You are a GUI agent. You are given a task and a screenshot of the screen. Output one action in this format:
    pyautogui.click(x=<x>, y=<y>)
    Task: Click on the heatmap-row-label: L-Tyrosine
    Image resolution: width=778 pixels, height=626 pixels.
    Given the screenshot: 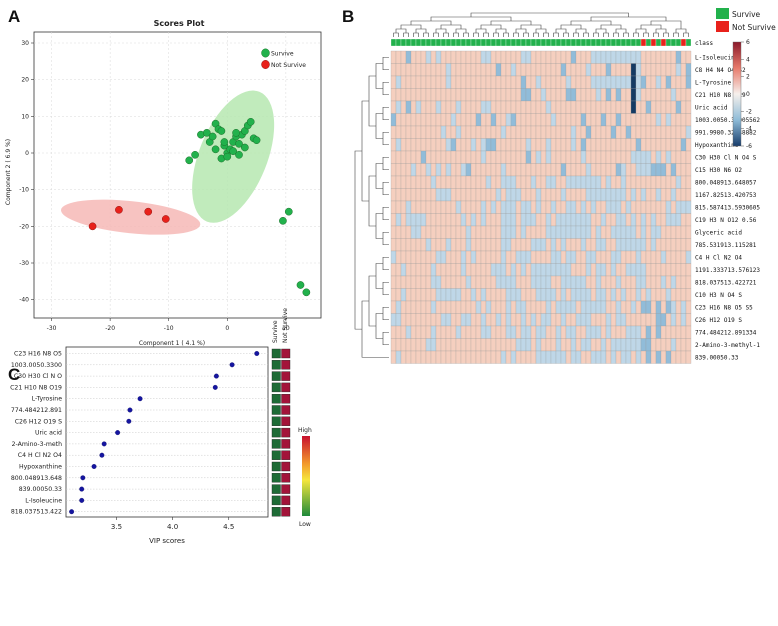 What is the action you would take?
    pyautogui.click(x=713, y=82)
    